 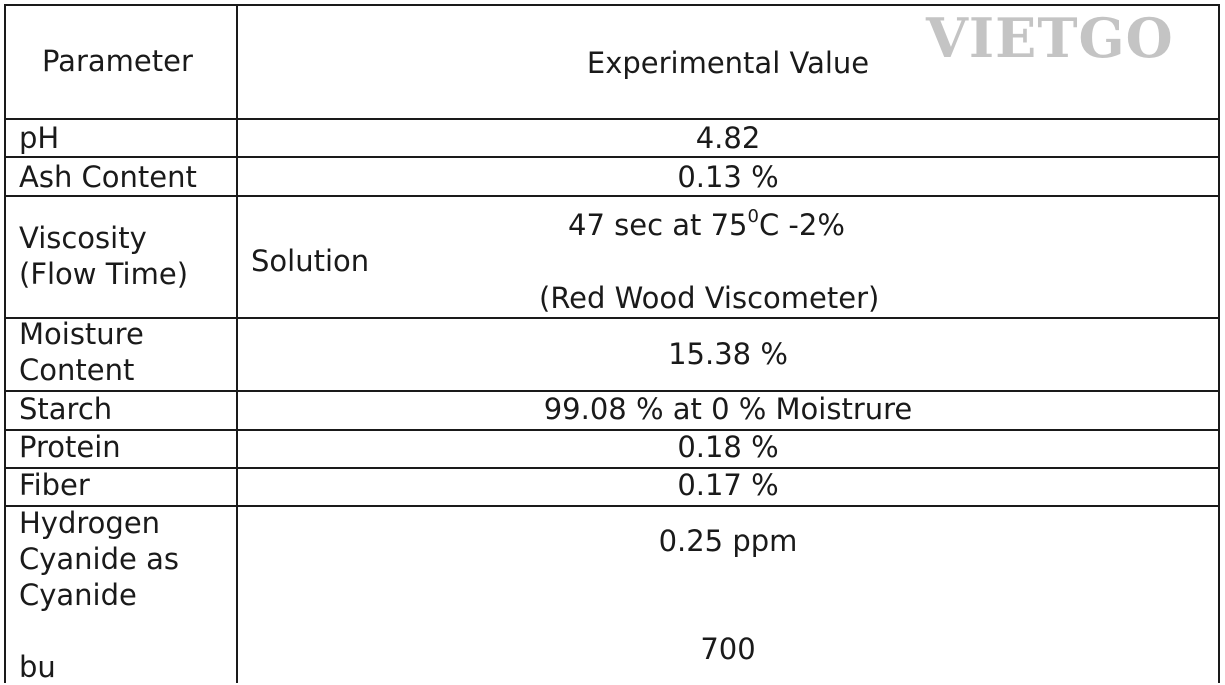 What do you see at coordinates (728, 447) in the screenshot?
I see `row-protein-value: 0.18 %` at bounding box center [728, 447].